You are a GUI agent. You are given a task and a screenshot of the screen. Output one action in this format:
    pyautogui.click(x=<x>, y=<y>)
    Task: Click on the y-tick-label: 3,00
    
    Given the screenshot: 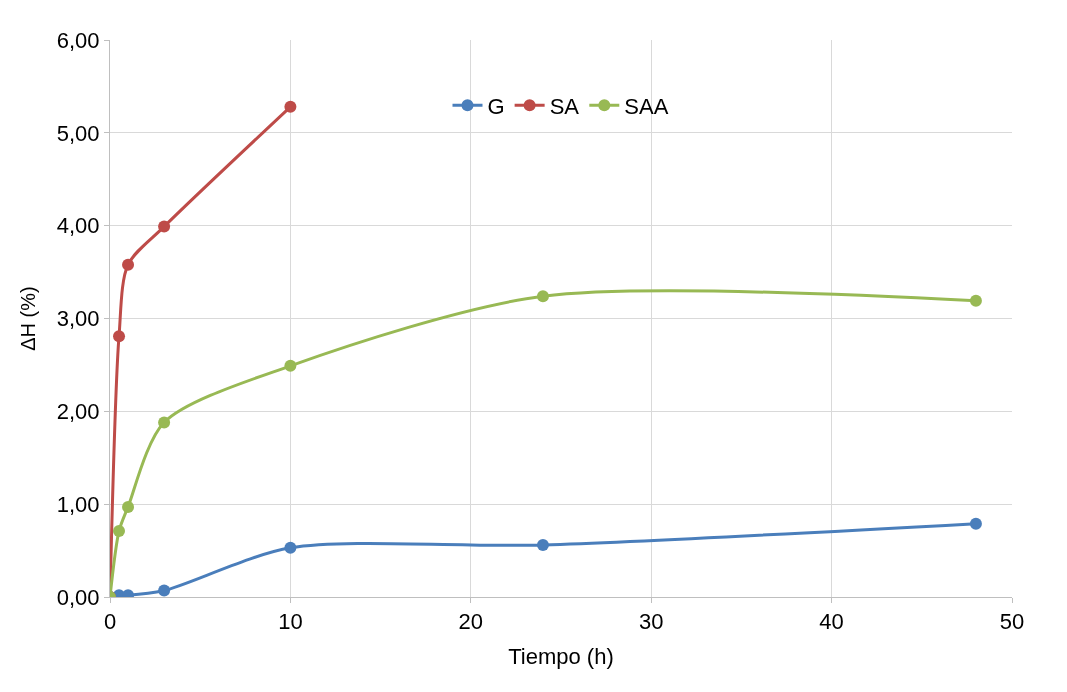 What is the action you would take?
    pyautogui.click(x=78, y=319)
    